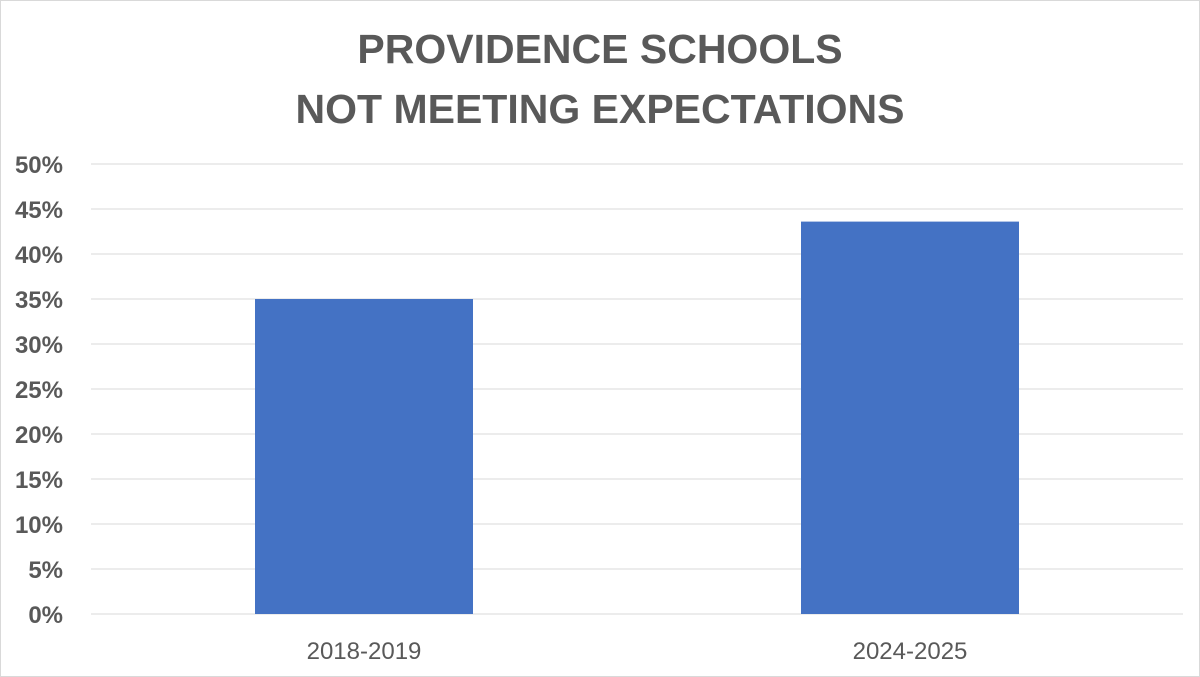 The image size is (1200, 677). What do you see at coordinates (364, 456) in the screenshot?
I see `bar-2018-2019` at bounding box center [364, 456].